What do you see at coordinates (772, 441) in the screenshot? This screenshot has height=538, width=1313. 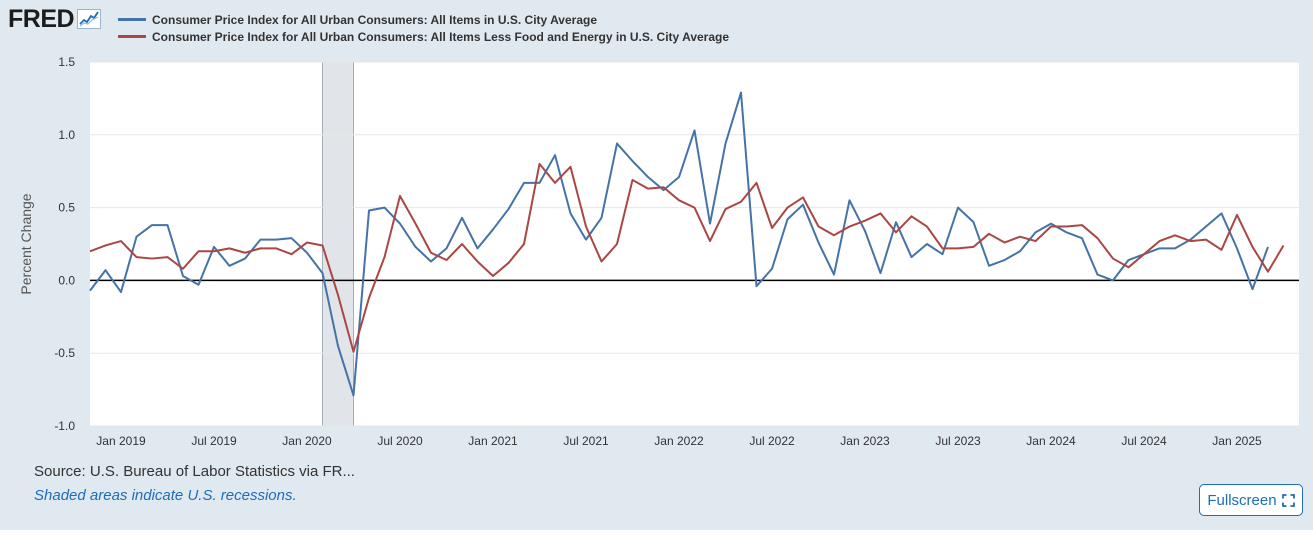 I see `x-tick-label: Jul 2022` at bounding box center [772, 441].